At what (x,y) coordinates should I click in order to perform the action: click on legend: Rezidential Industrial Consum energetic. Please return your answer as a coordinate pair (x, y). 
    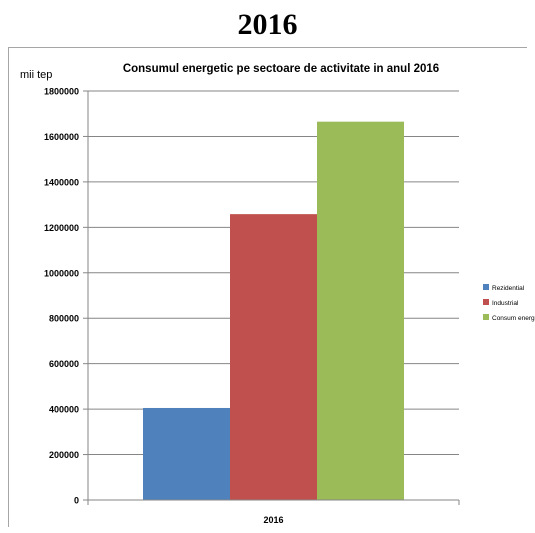
    Looking at the image, I should click on (509, 303).